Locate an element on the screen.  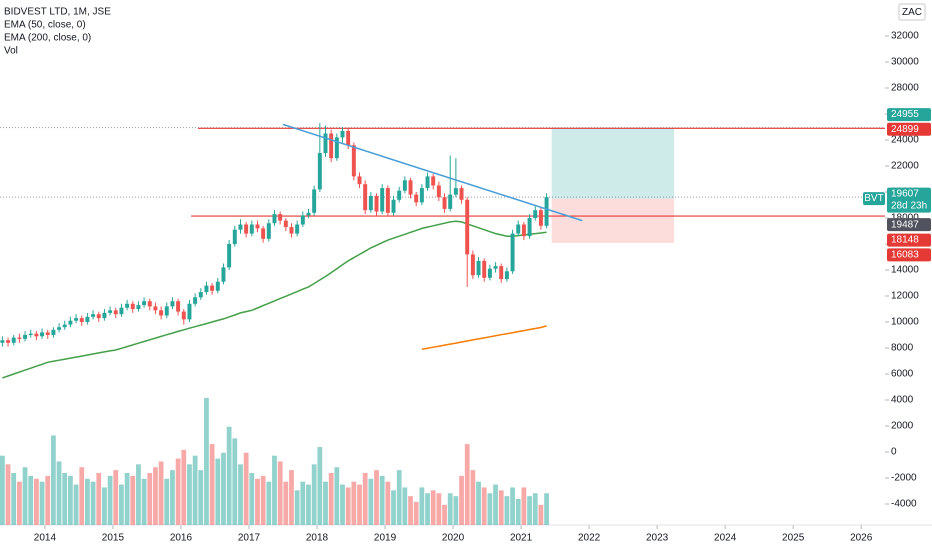
x-tick-label: 2016 is located at coordinates (181, 538).